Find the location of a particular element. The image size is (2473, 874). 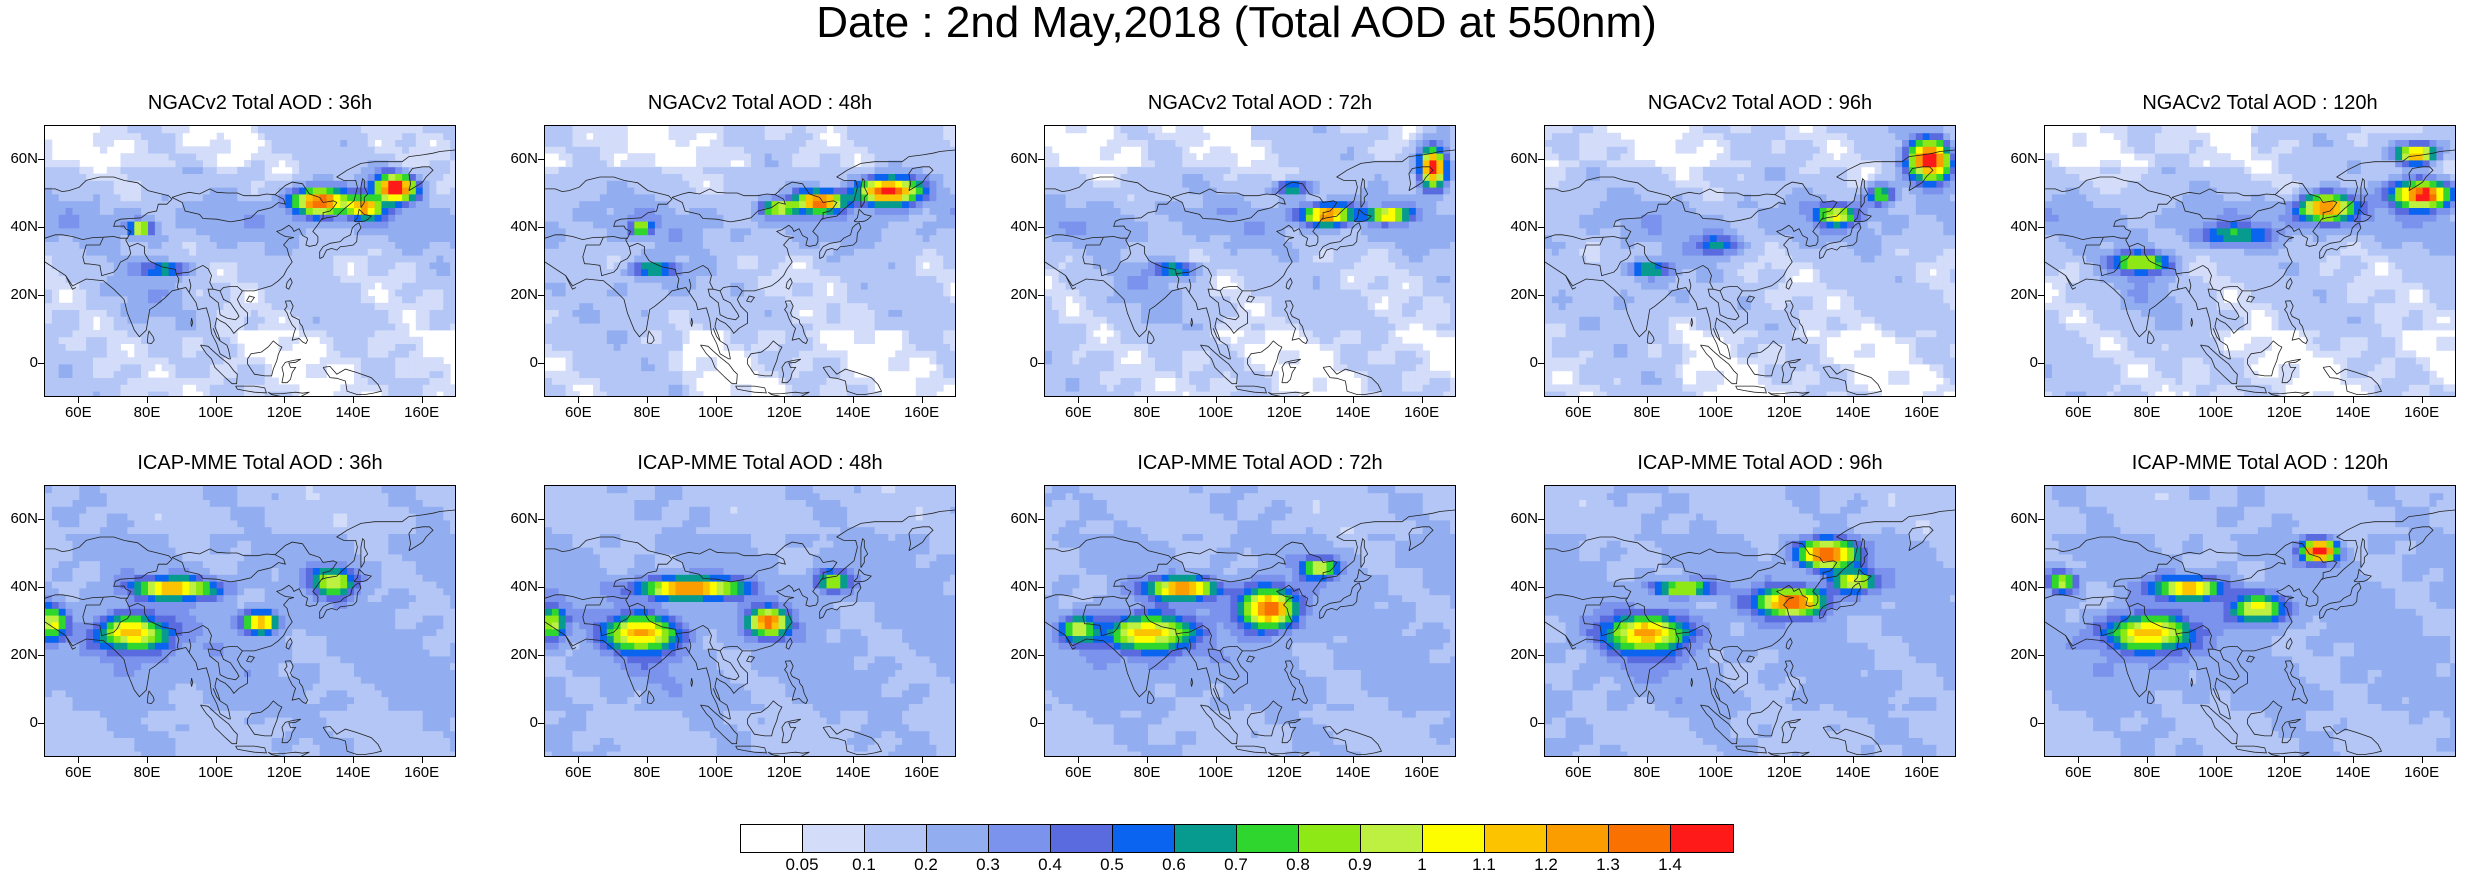

colorbar-label: 0.9 is located at coordinates (1360, 865).